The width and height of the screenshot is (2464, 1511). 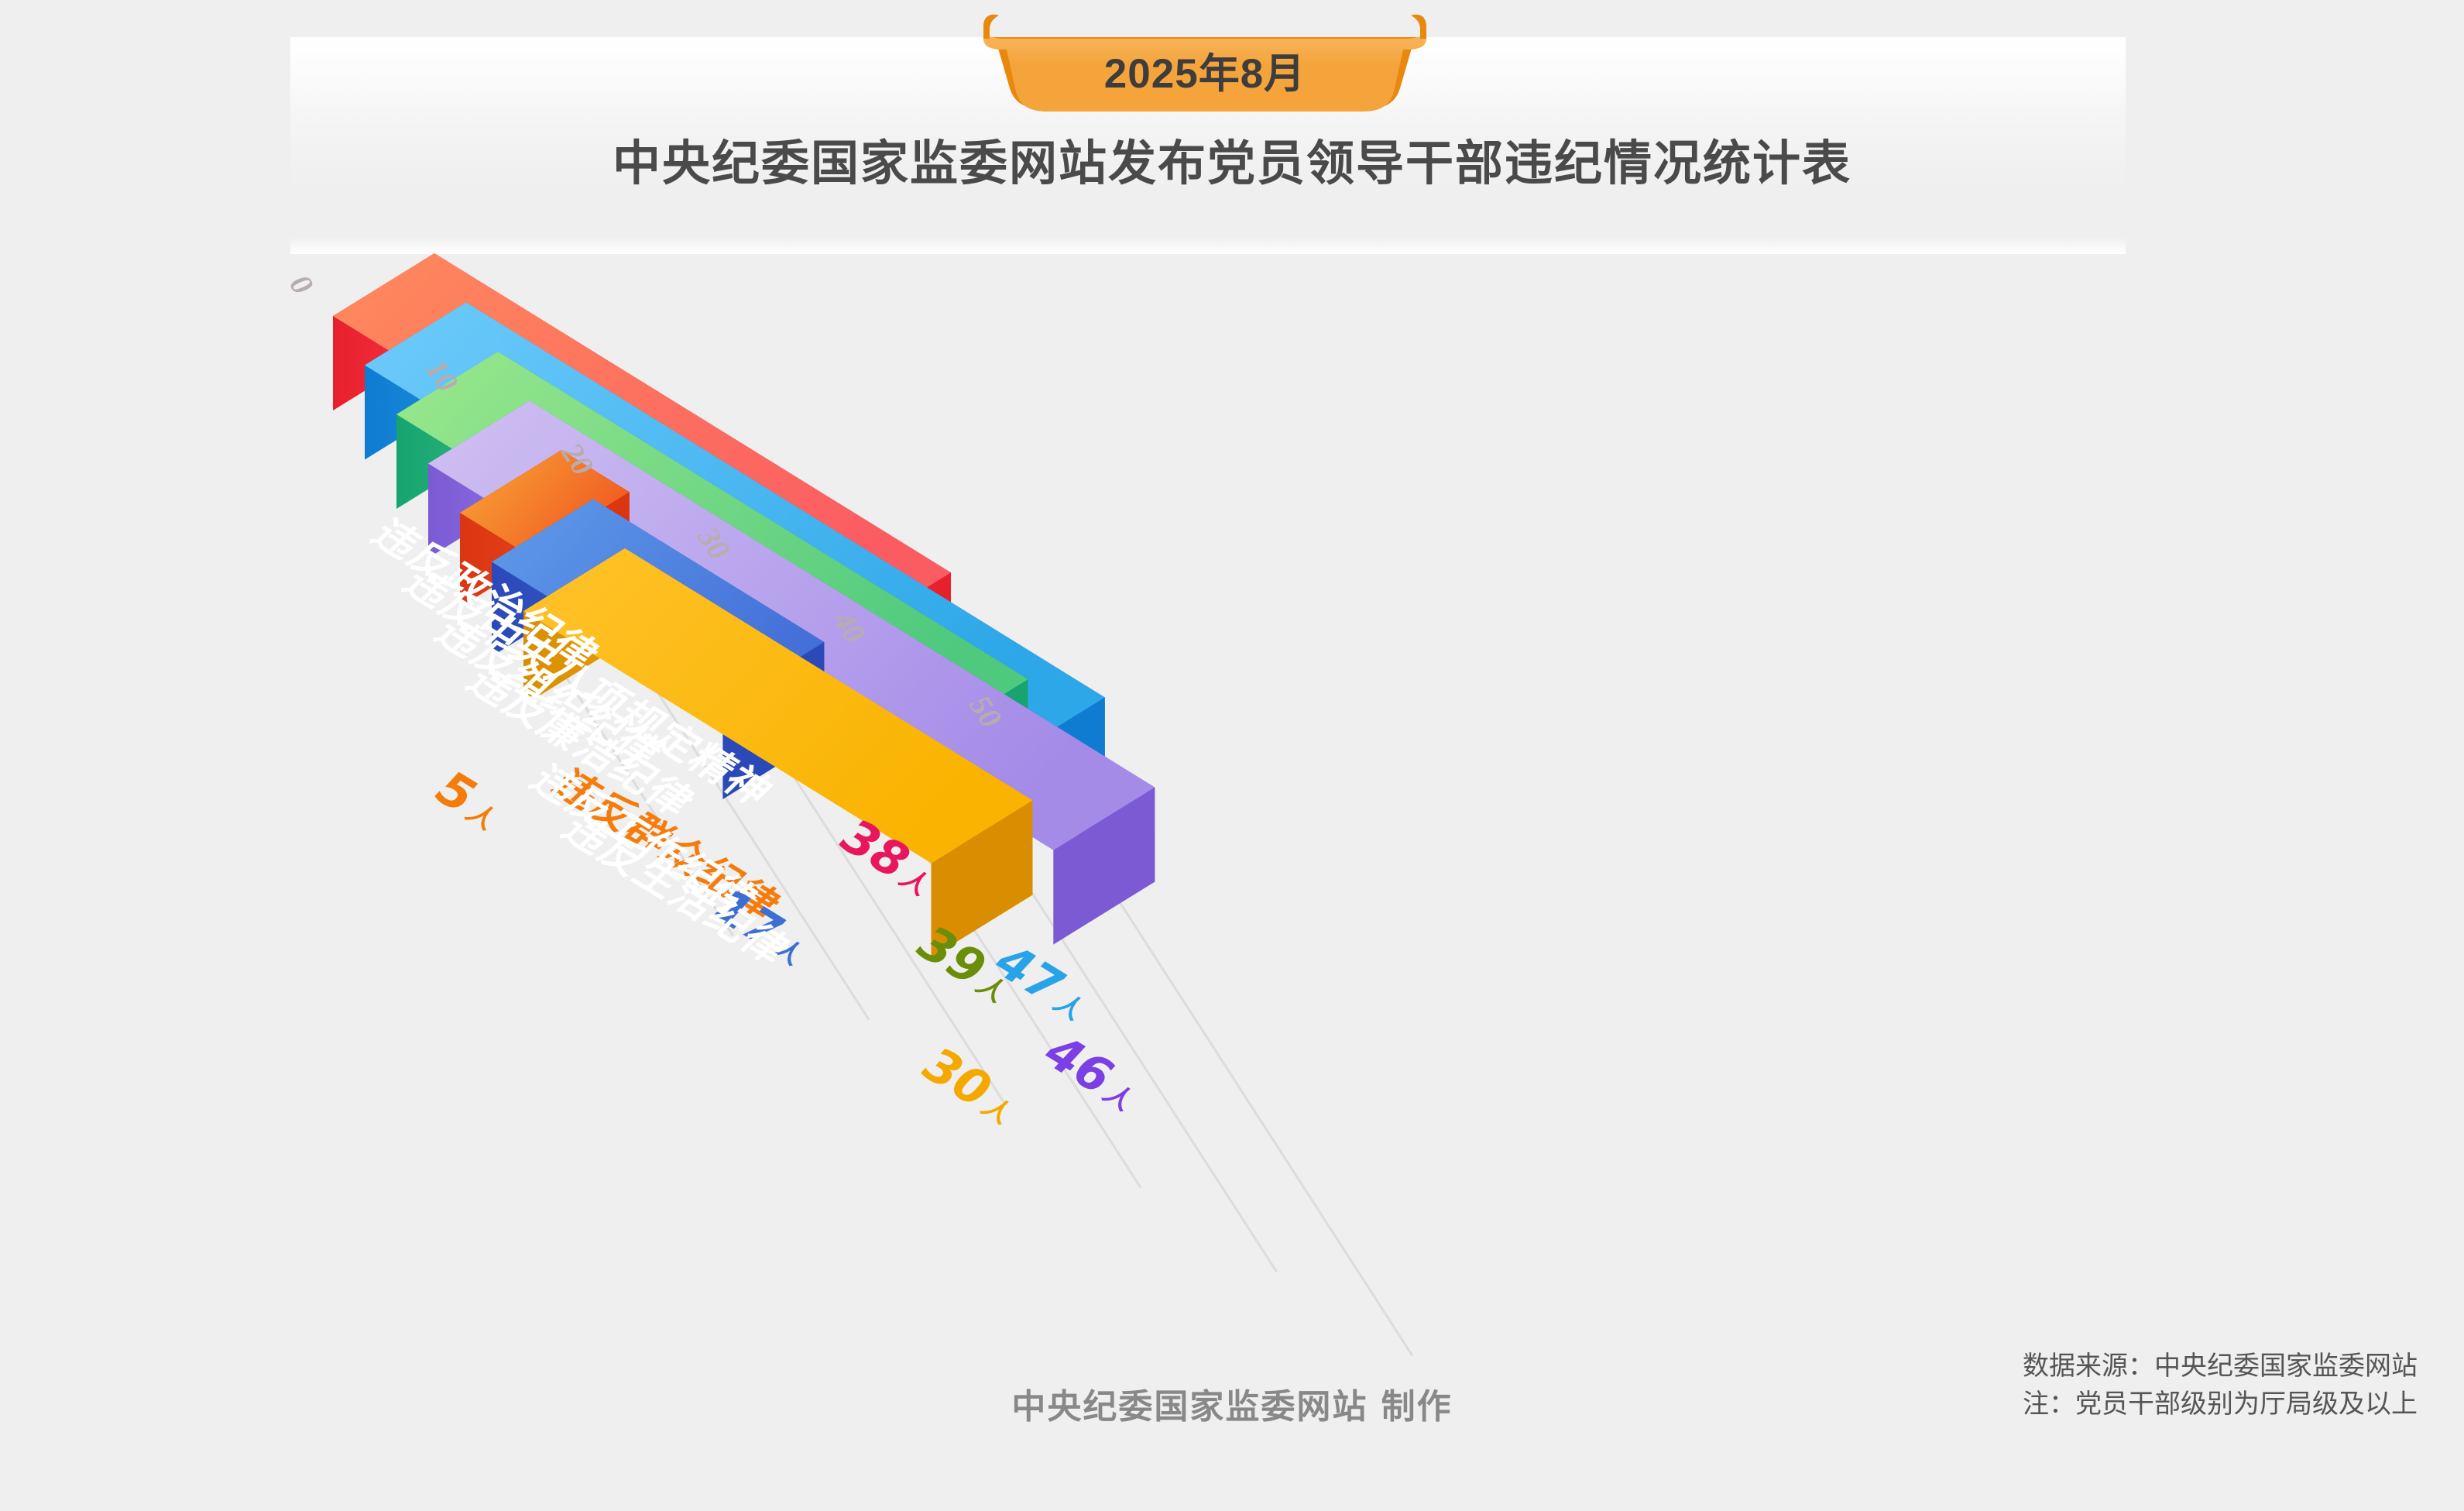 I want to click on period-banner: 2025年8月, so click(x=1204, y=62).